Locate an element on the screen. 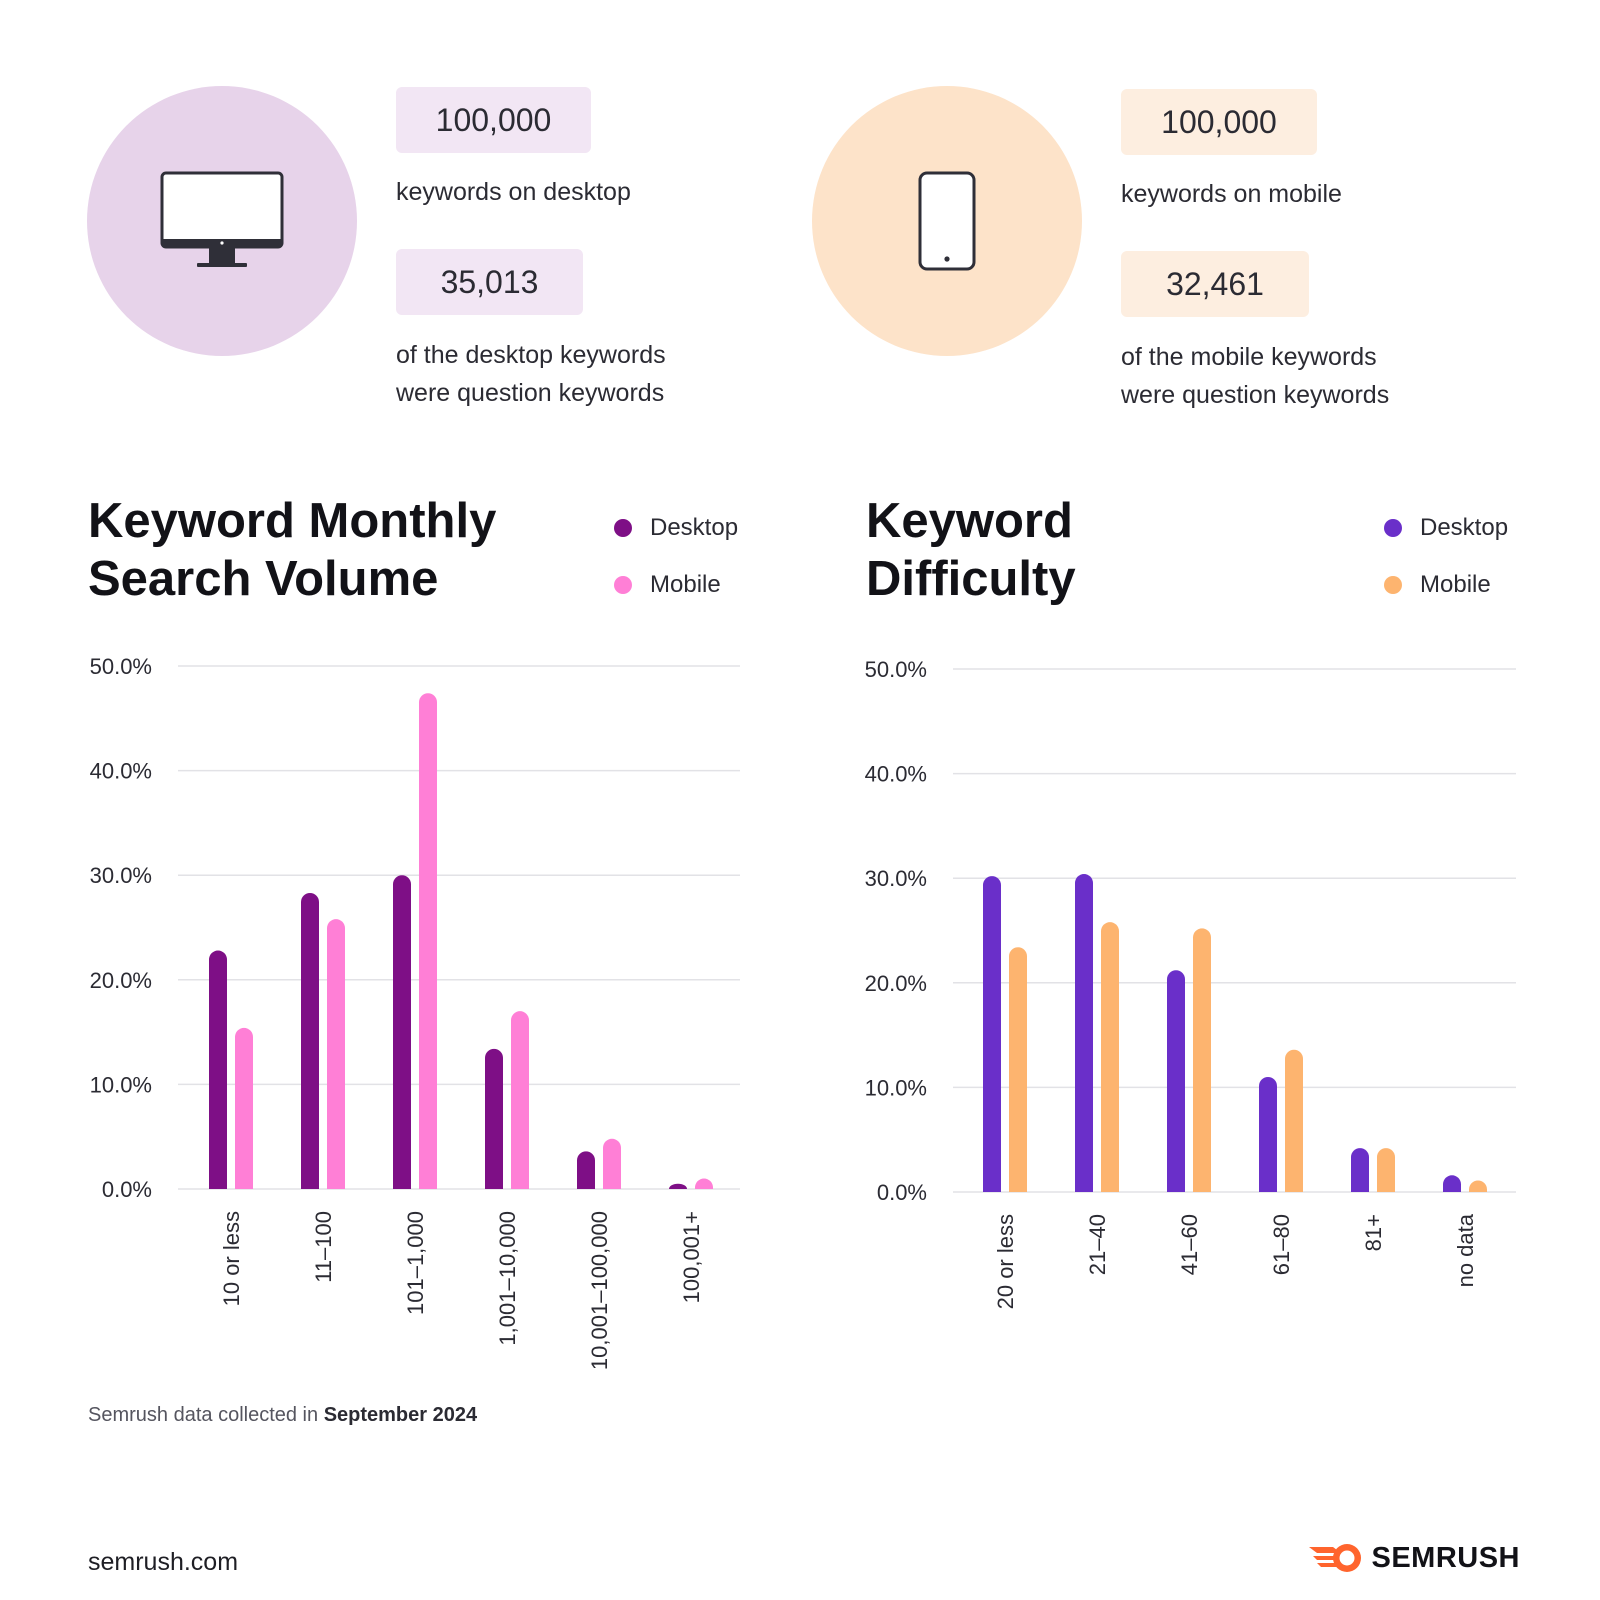 The height and width of the screenshot is (1600, 1600). difficulty-x-tick-label: 61–80 is located at coordinates (1281, 1244).